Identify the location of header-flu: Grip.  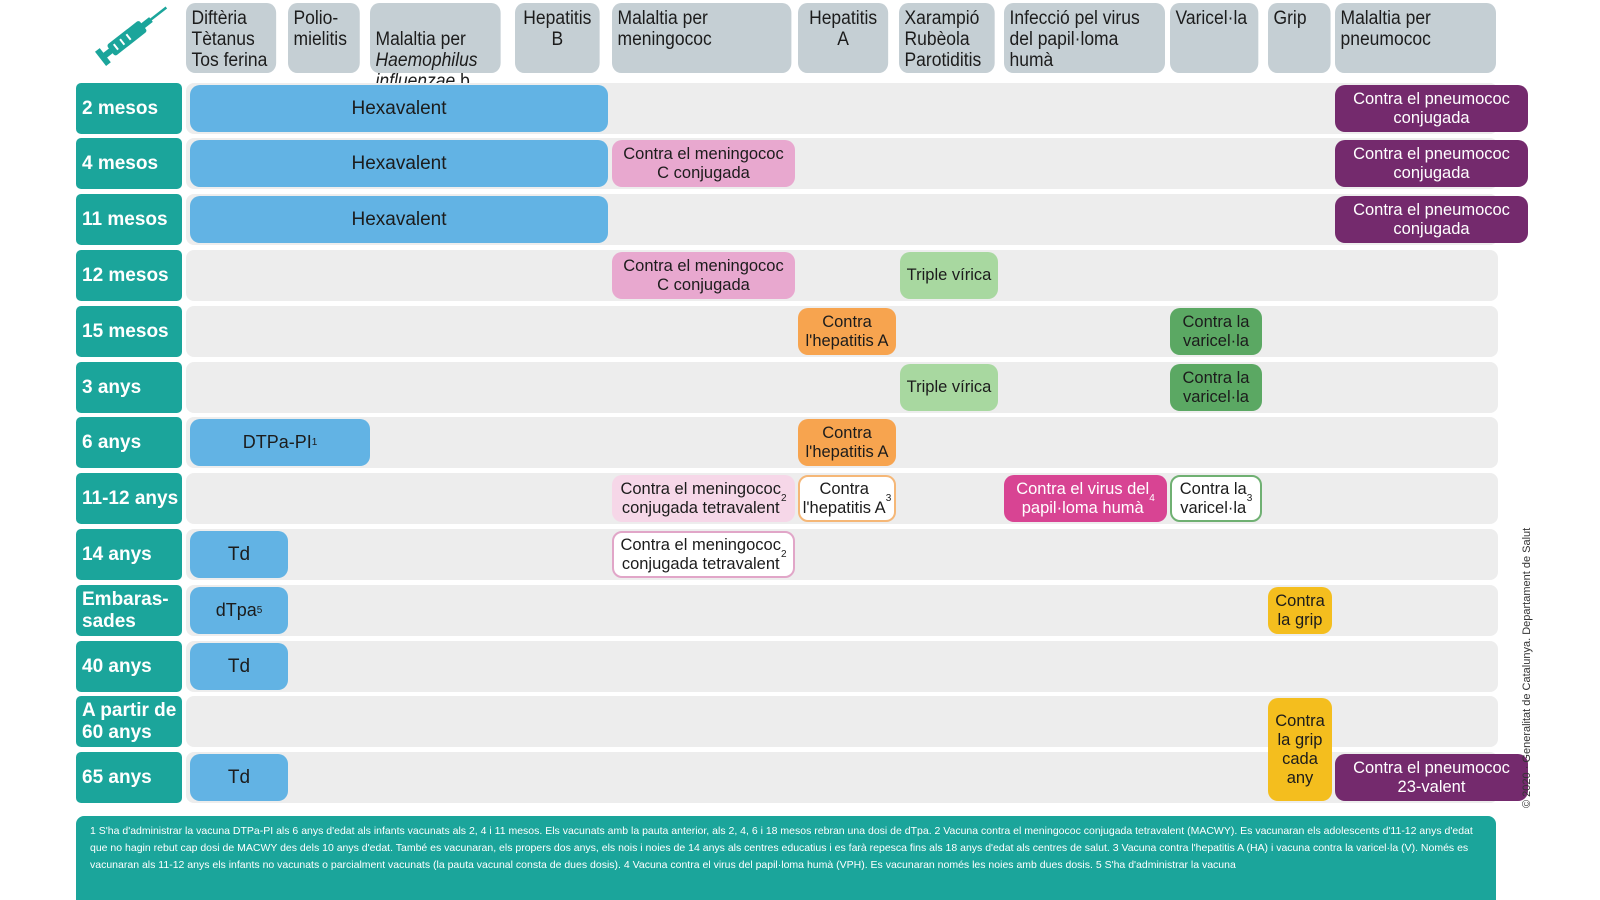
(1299, 38).